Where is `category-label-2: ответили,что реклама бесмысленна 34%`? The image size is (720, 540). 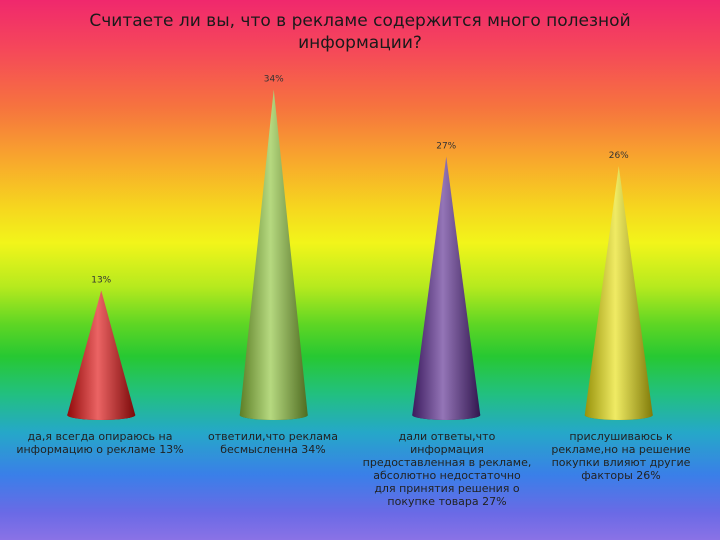 category-label-2: ответили,что реклама бесмысленна 34% is located at coordinates (273, 443).